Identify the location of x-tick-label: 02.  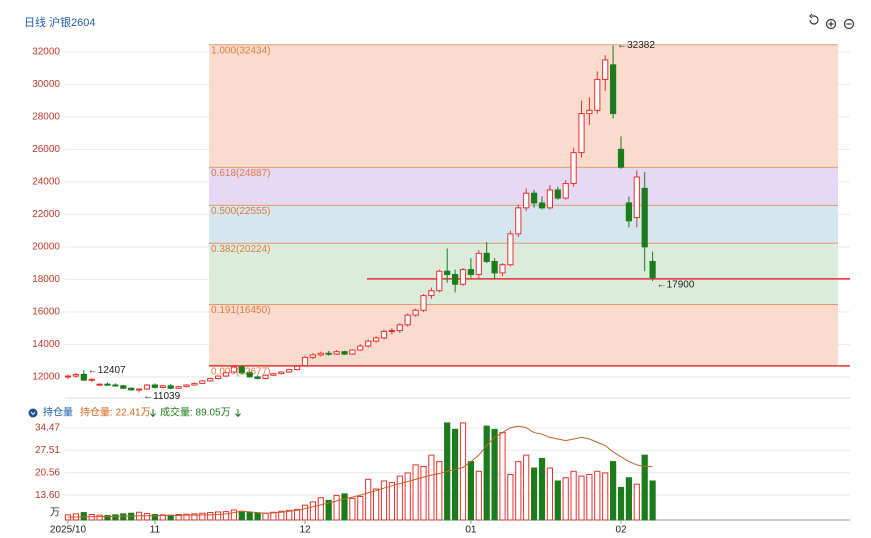
(621, 530).